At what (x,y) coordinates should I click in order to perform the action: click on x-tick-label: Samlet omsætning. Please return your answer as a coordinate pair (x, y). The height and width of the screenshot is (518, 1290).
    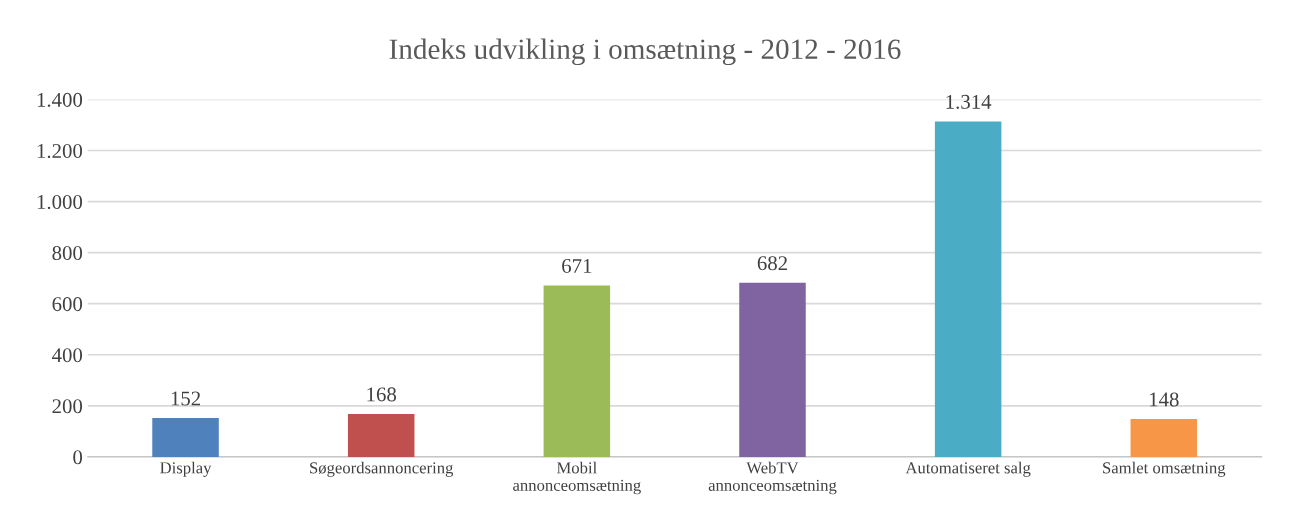
    Looking at the image, I should click on (1164, 469).